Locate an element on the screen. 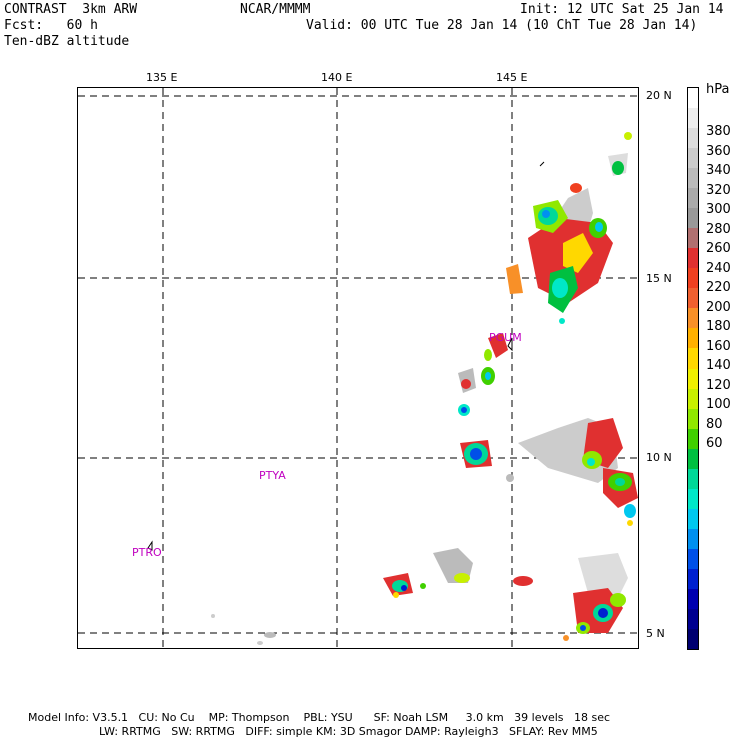 This screenshot has width=740, height=740. product-title: CONTRAST 3km ARW is located at coordinates (71, 9).